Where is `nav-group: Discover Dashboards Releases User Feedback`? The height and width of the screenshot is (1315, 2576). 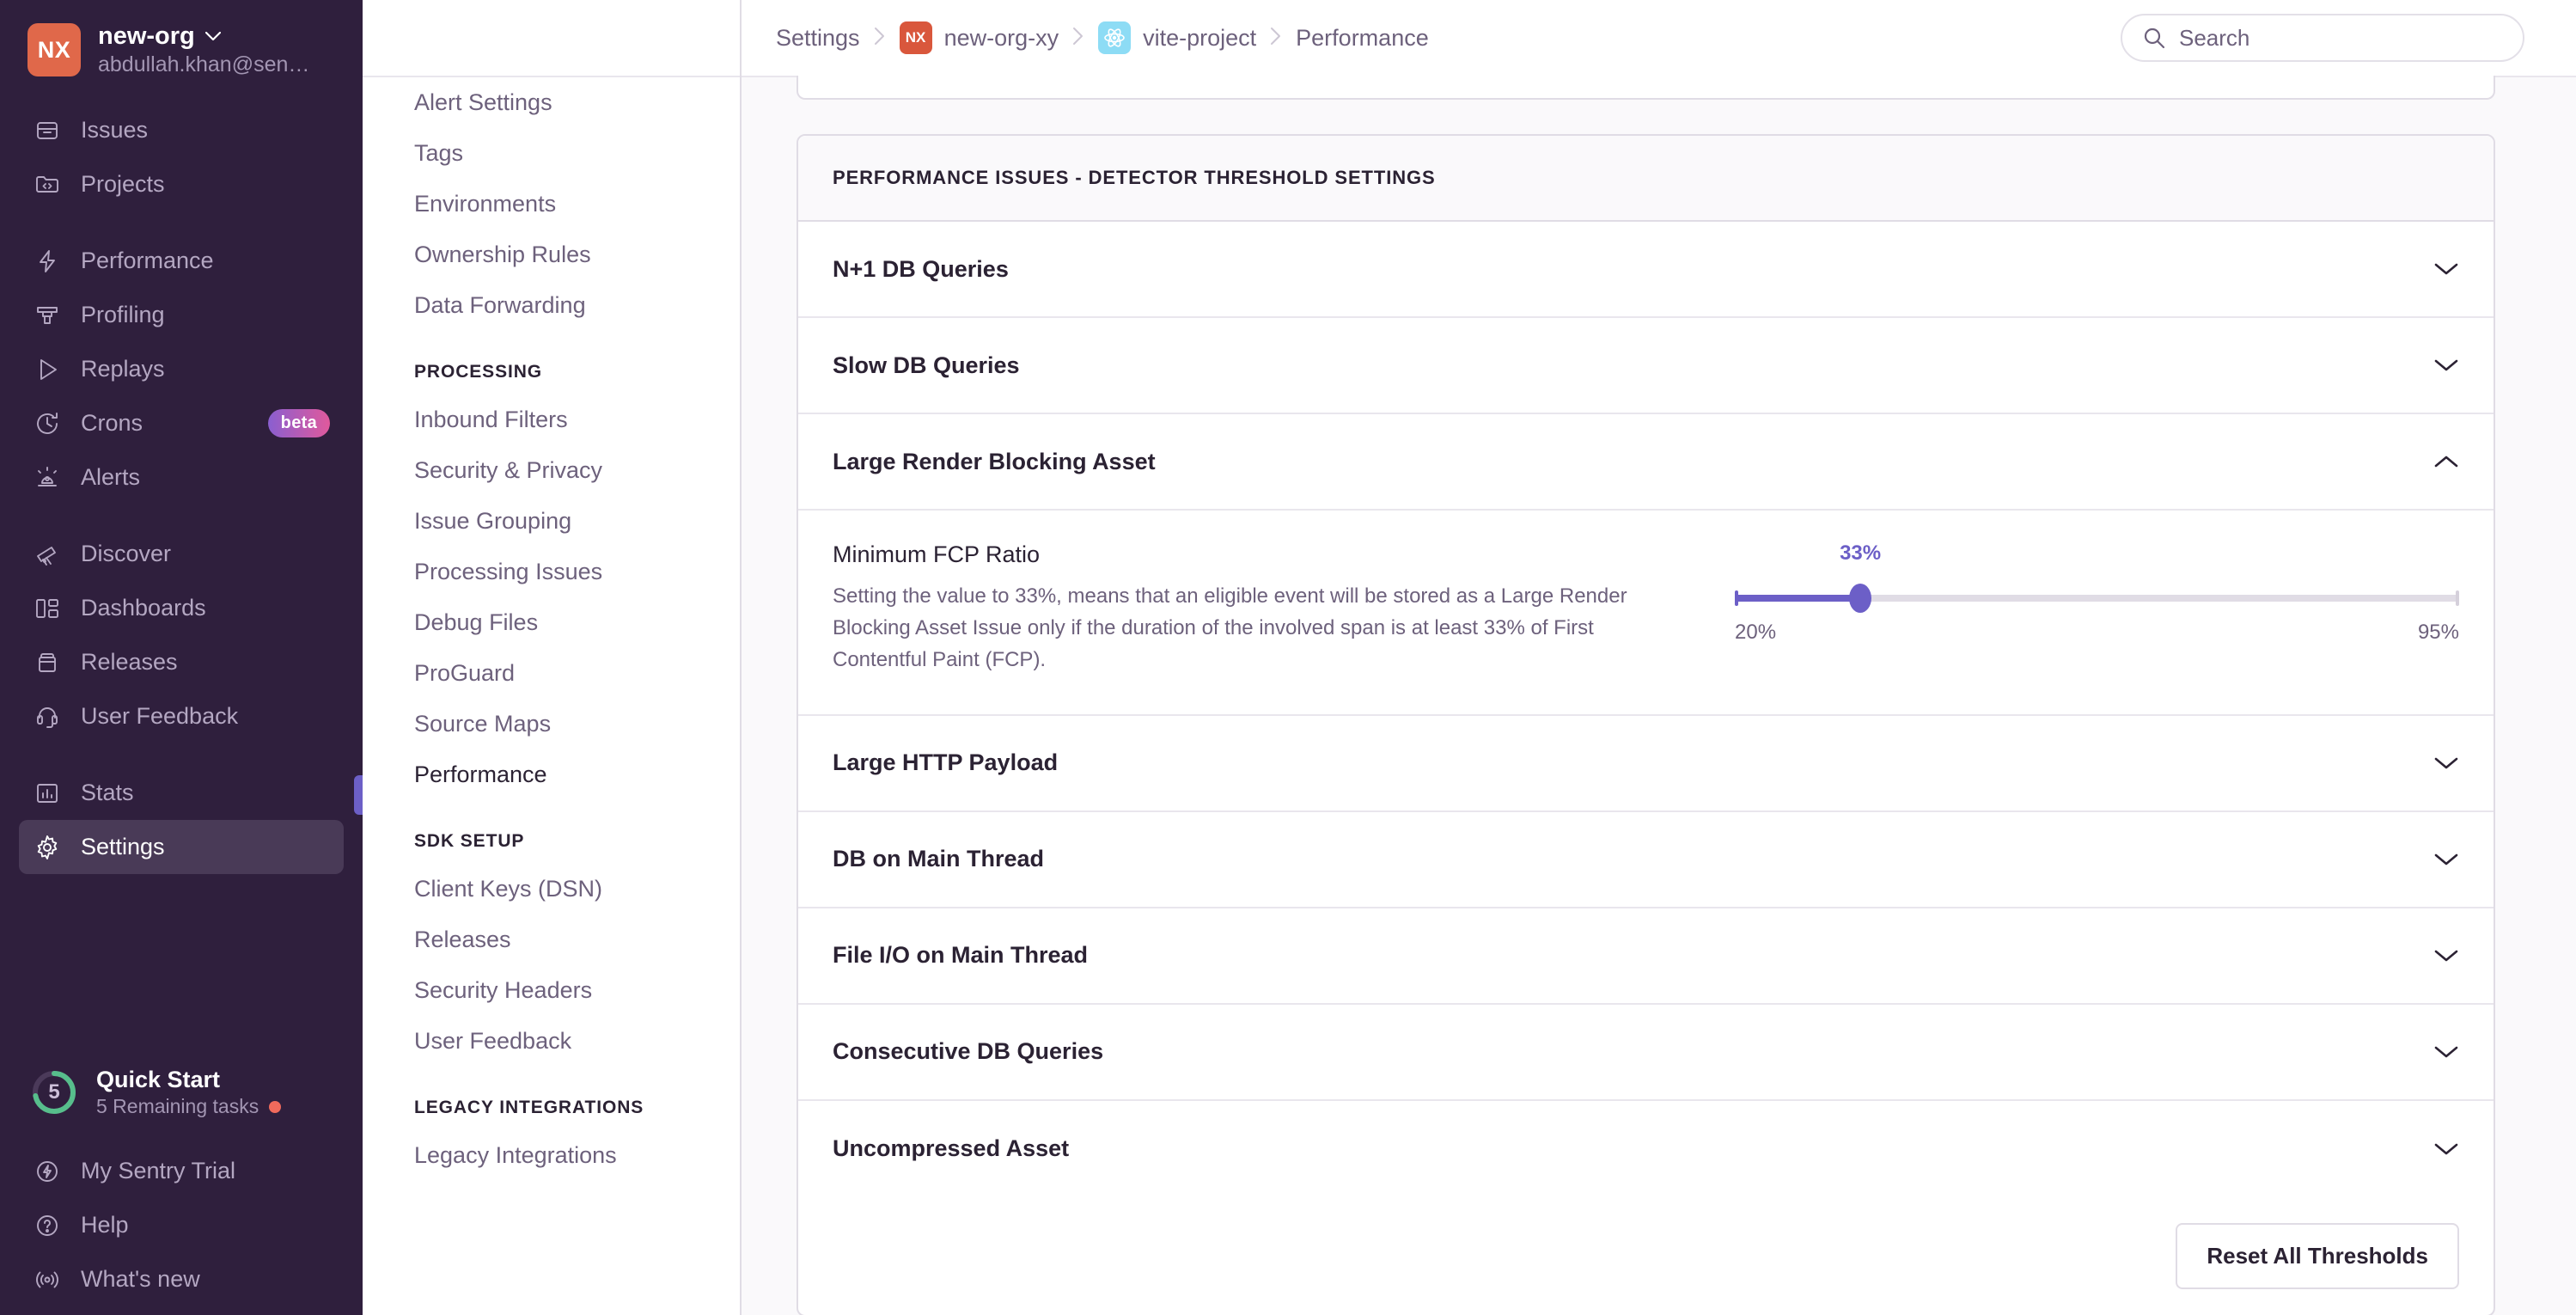 nav-group: Discover Dashboards Releases User Feedback is located at coordinates (181, 635).